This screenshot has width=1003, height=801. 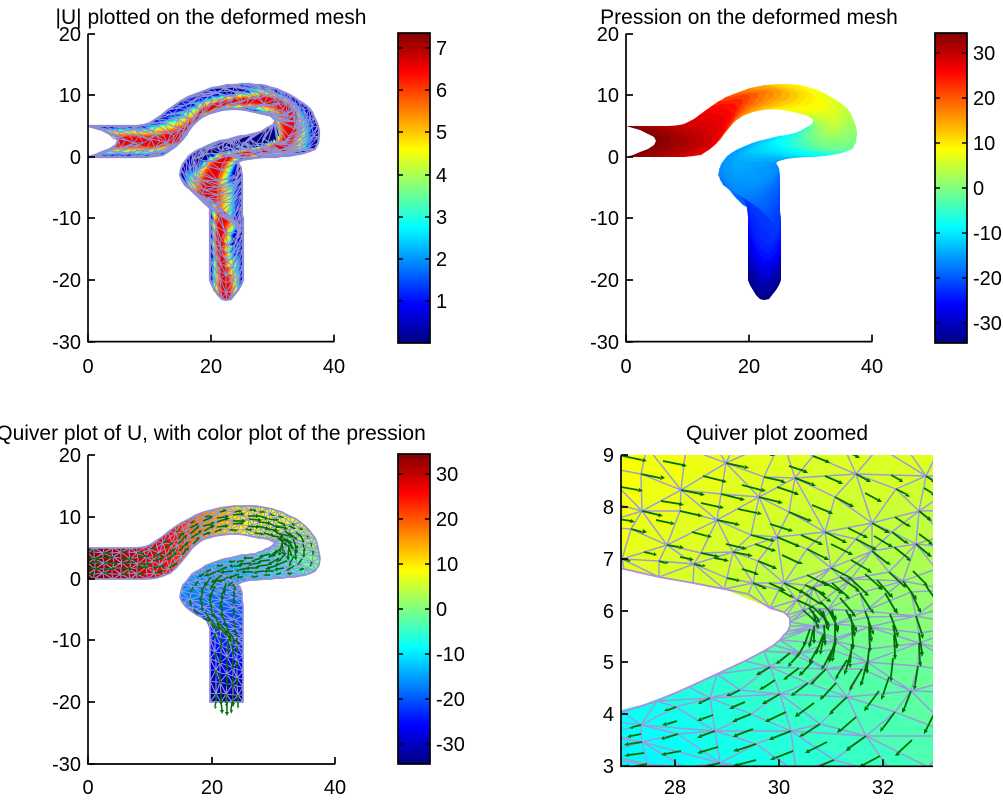 I want to click on svg-text: Pression on the deformed mesh, so click(x=749, y=17).